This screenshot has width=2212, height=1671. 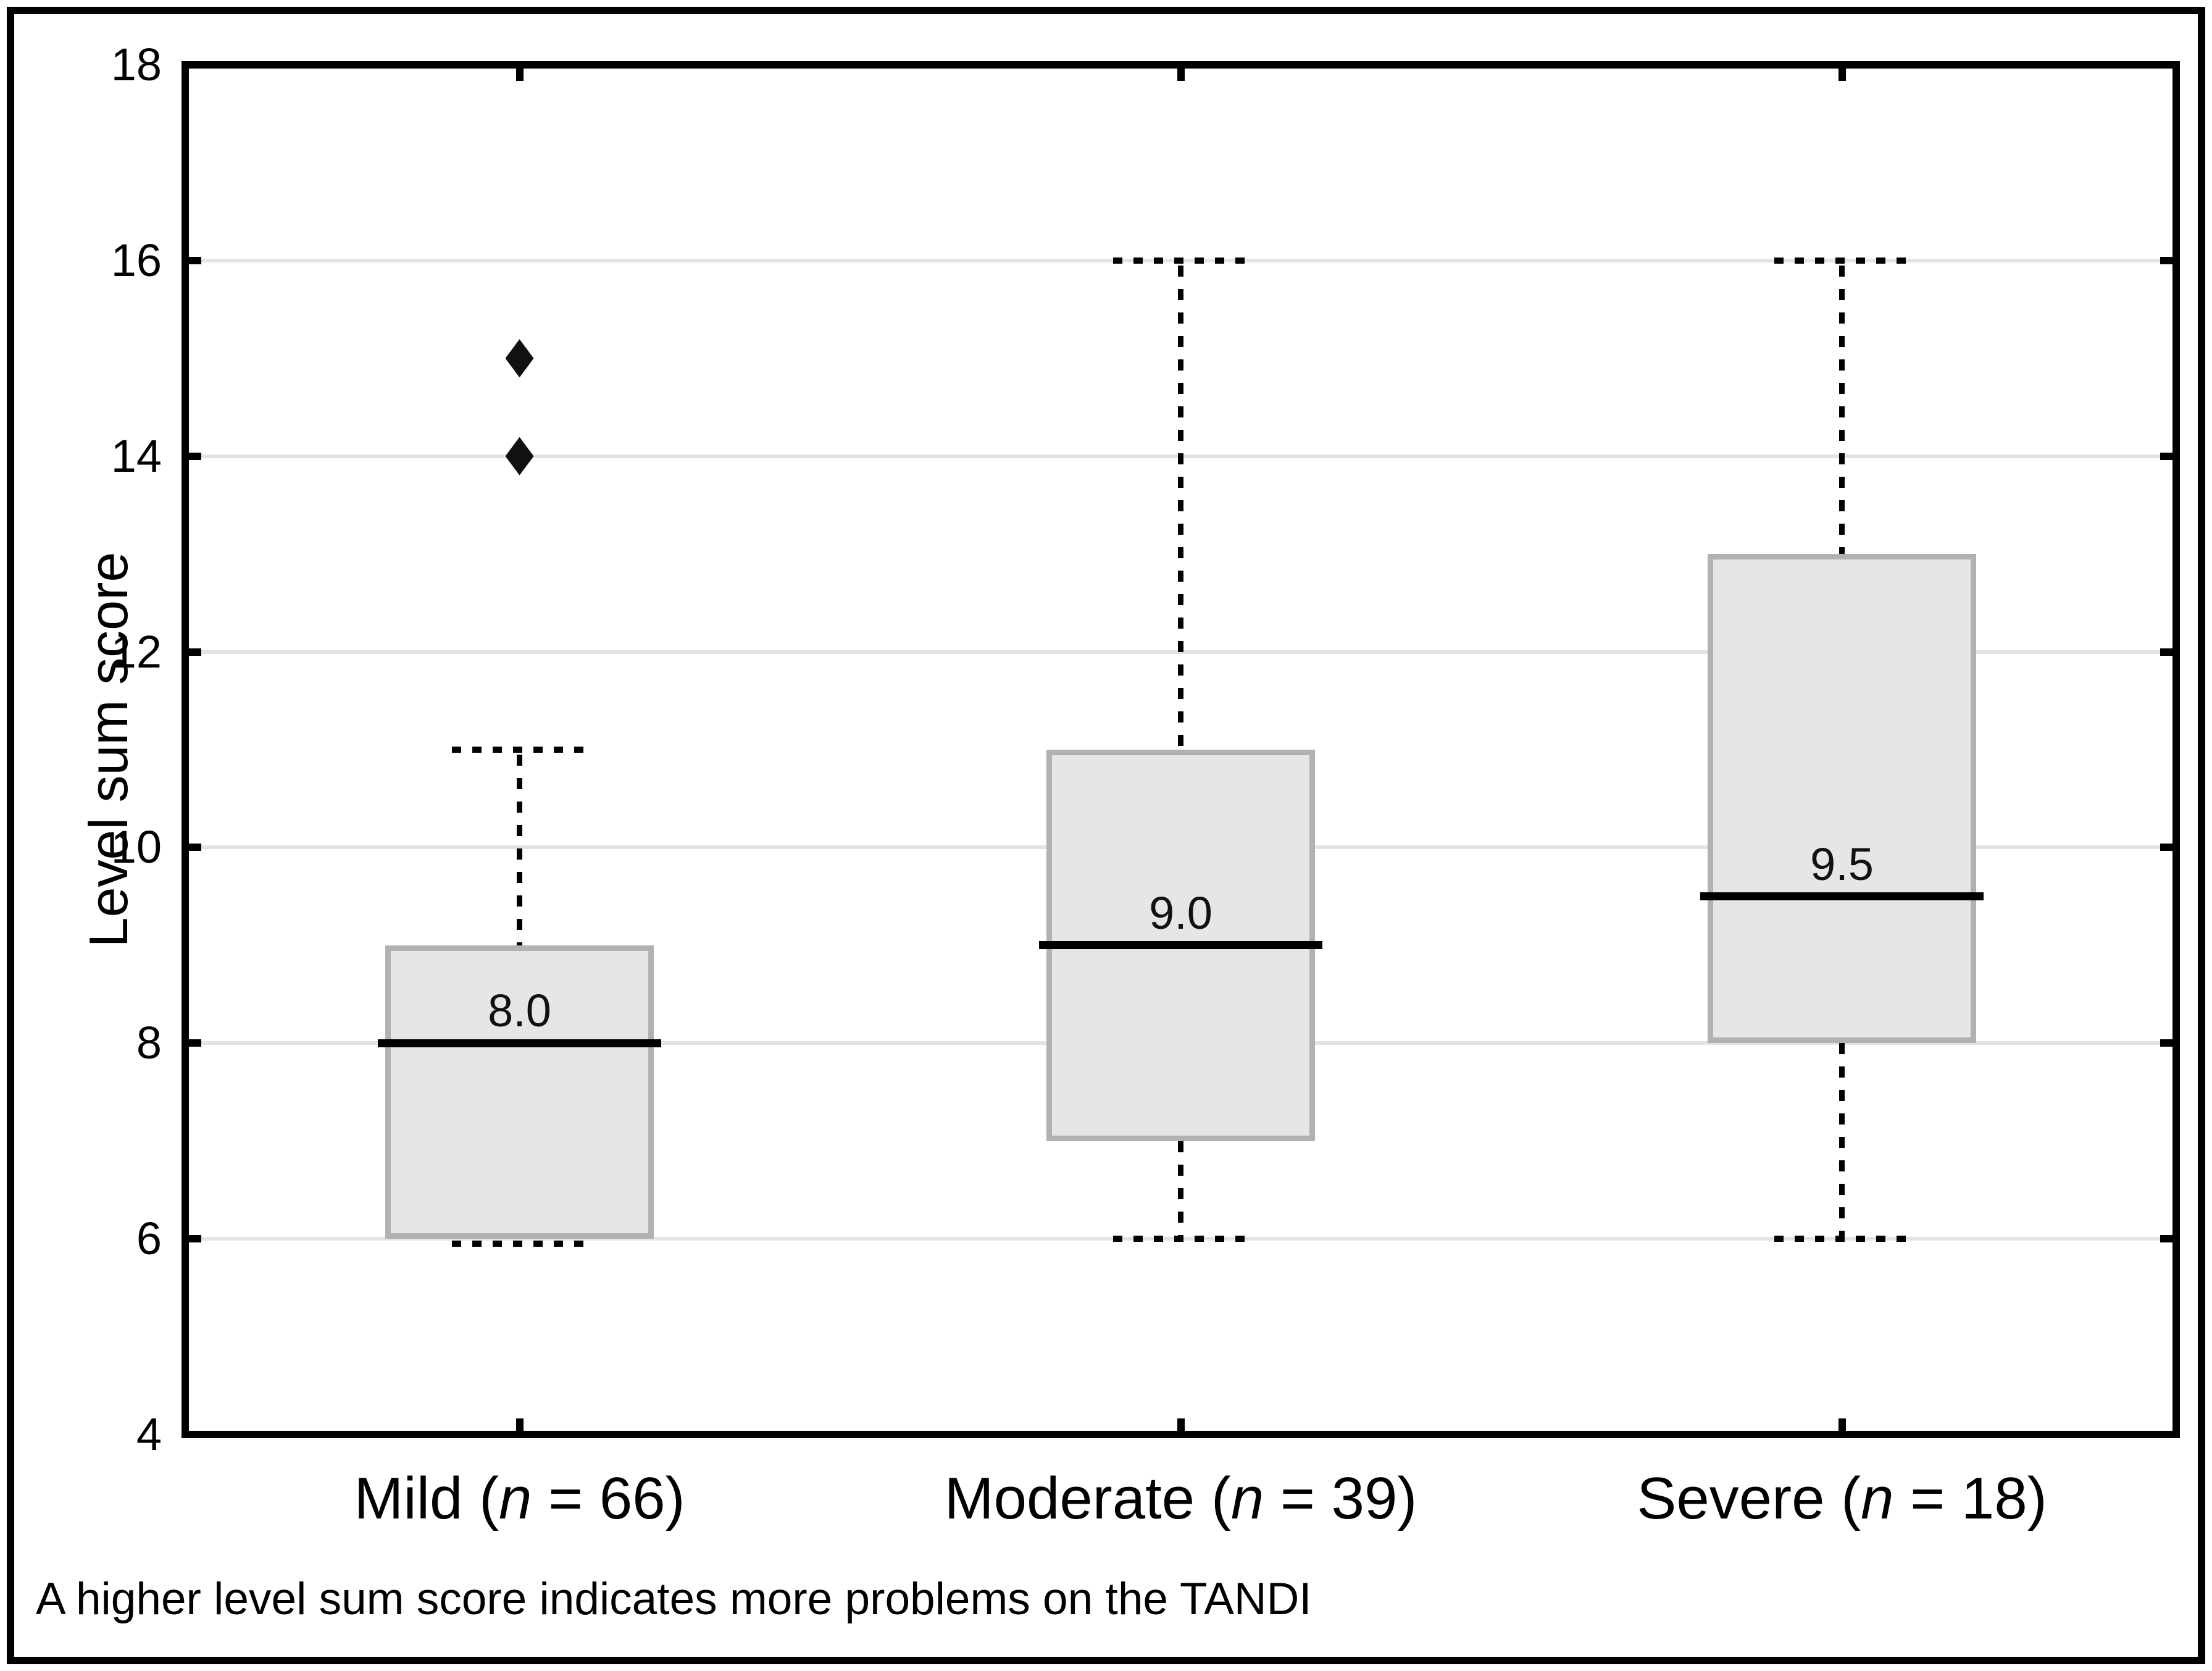 What do you see at coordinates (1749, 1498) in the screenshot?
I see `category-name: Severe (` at bounding box center [1749, 1498].